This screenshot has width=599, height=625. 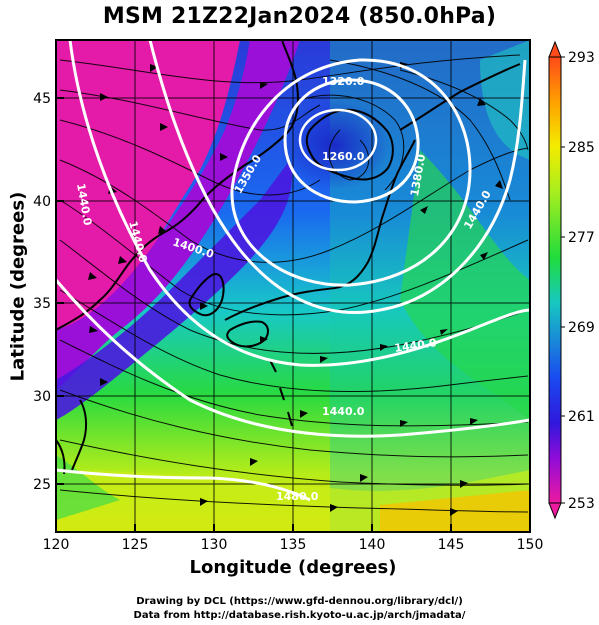 I want to click on x-axis-label: Longitude (degrees), so click(x=293, y=567).